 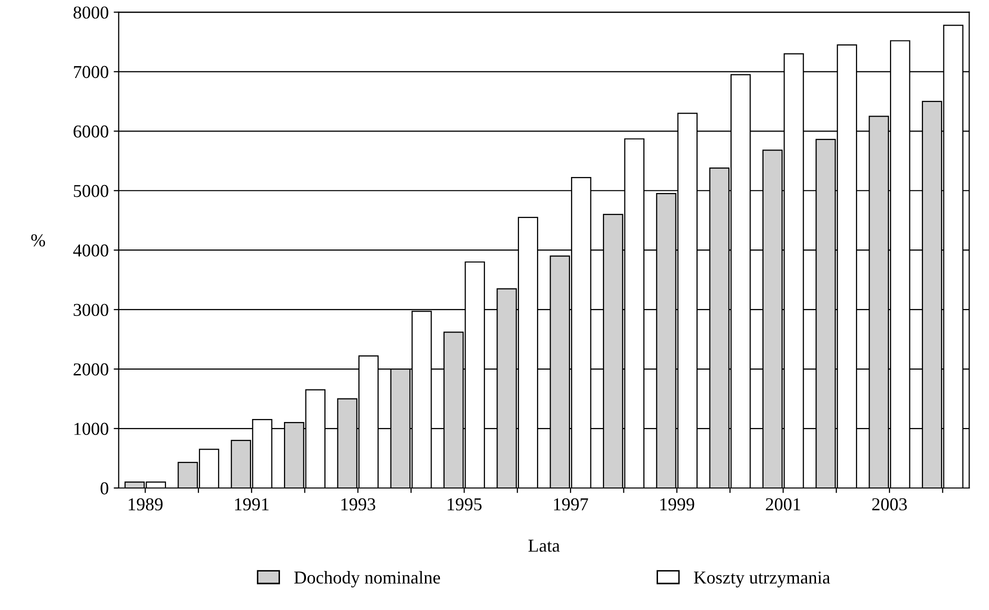 What do you see at coordinates (91, 428) in the screenshot?
I see `y-tick-label: 1000` at bounding box center [91, 428].